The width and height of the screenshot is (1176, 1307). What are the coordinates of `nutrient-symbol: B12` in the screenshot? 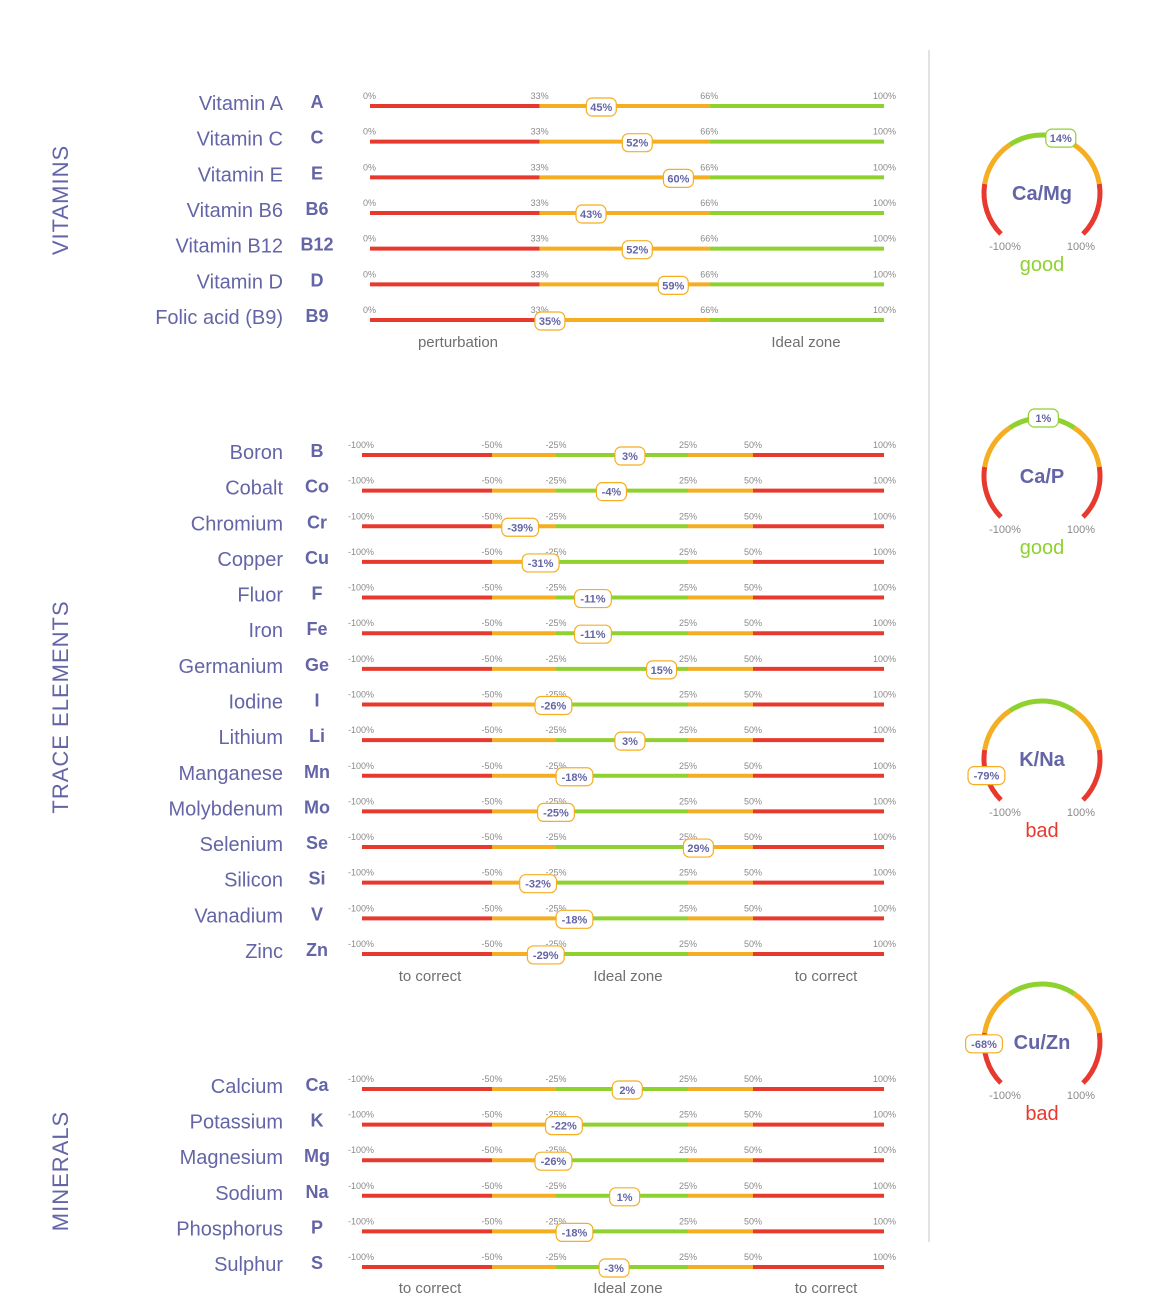 It's located at (316, 245).